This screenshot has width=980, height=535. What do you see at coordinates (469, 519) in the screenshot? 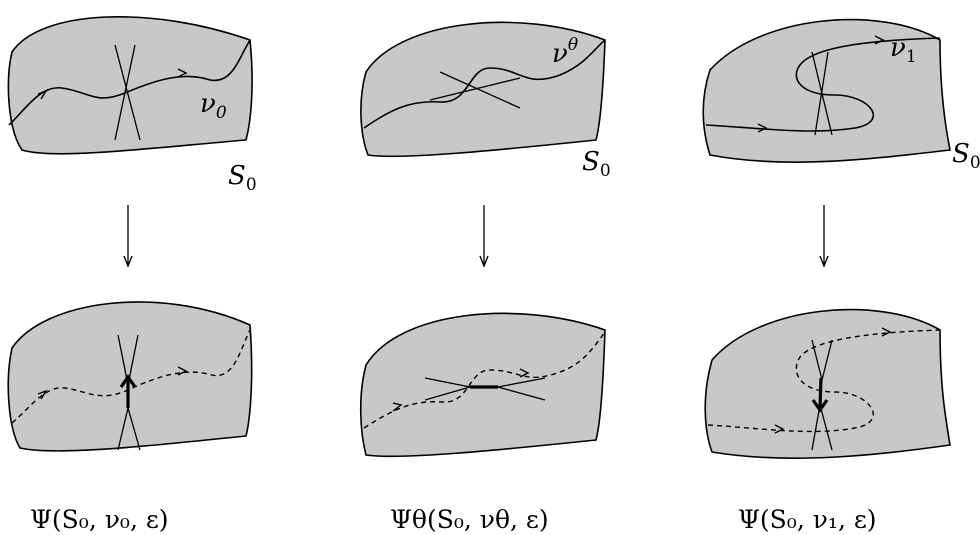
I see `caption-middle: Ψθ(S₀, νθ, ε)` at bounding box center [469, 519].